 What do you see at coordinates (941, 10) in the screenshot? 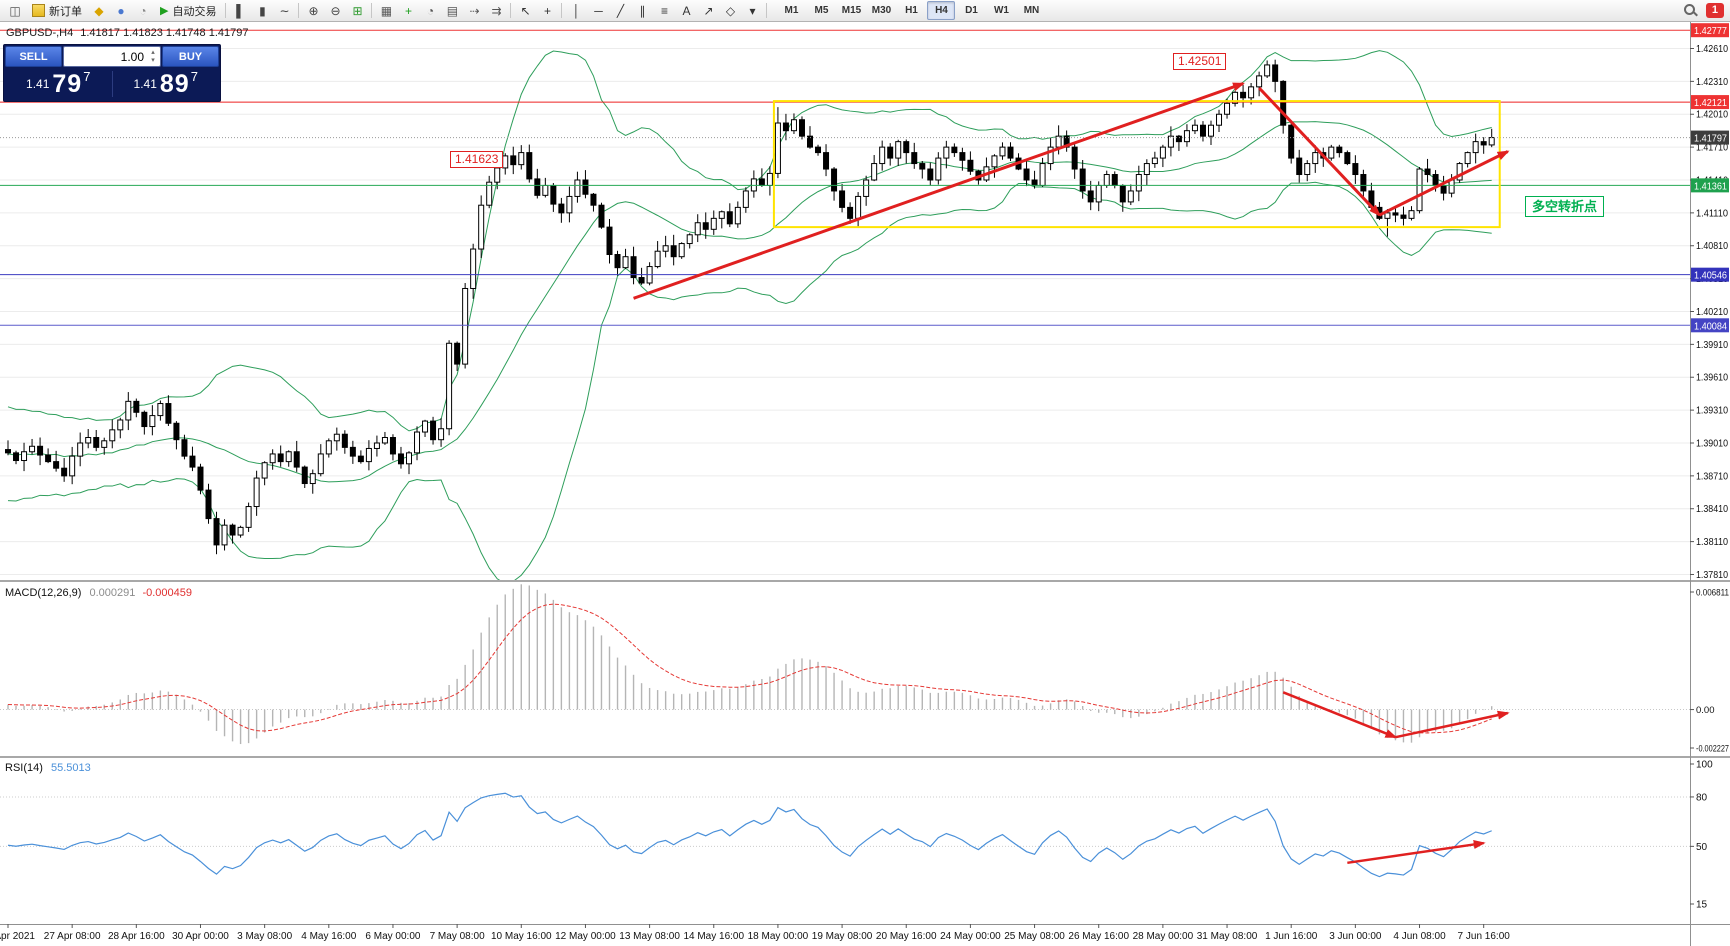
I see `timeframe-button-H4: H4` at bounding box center [941, 10].